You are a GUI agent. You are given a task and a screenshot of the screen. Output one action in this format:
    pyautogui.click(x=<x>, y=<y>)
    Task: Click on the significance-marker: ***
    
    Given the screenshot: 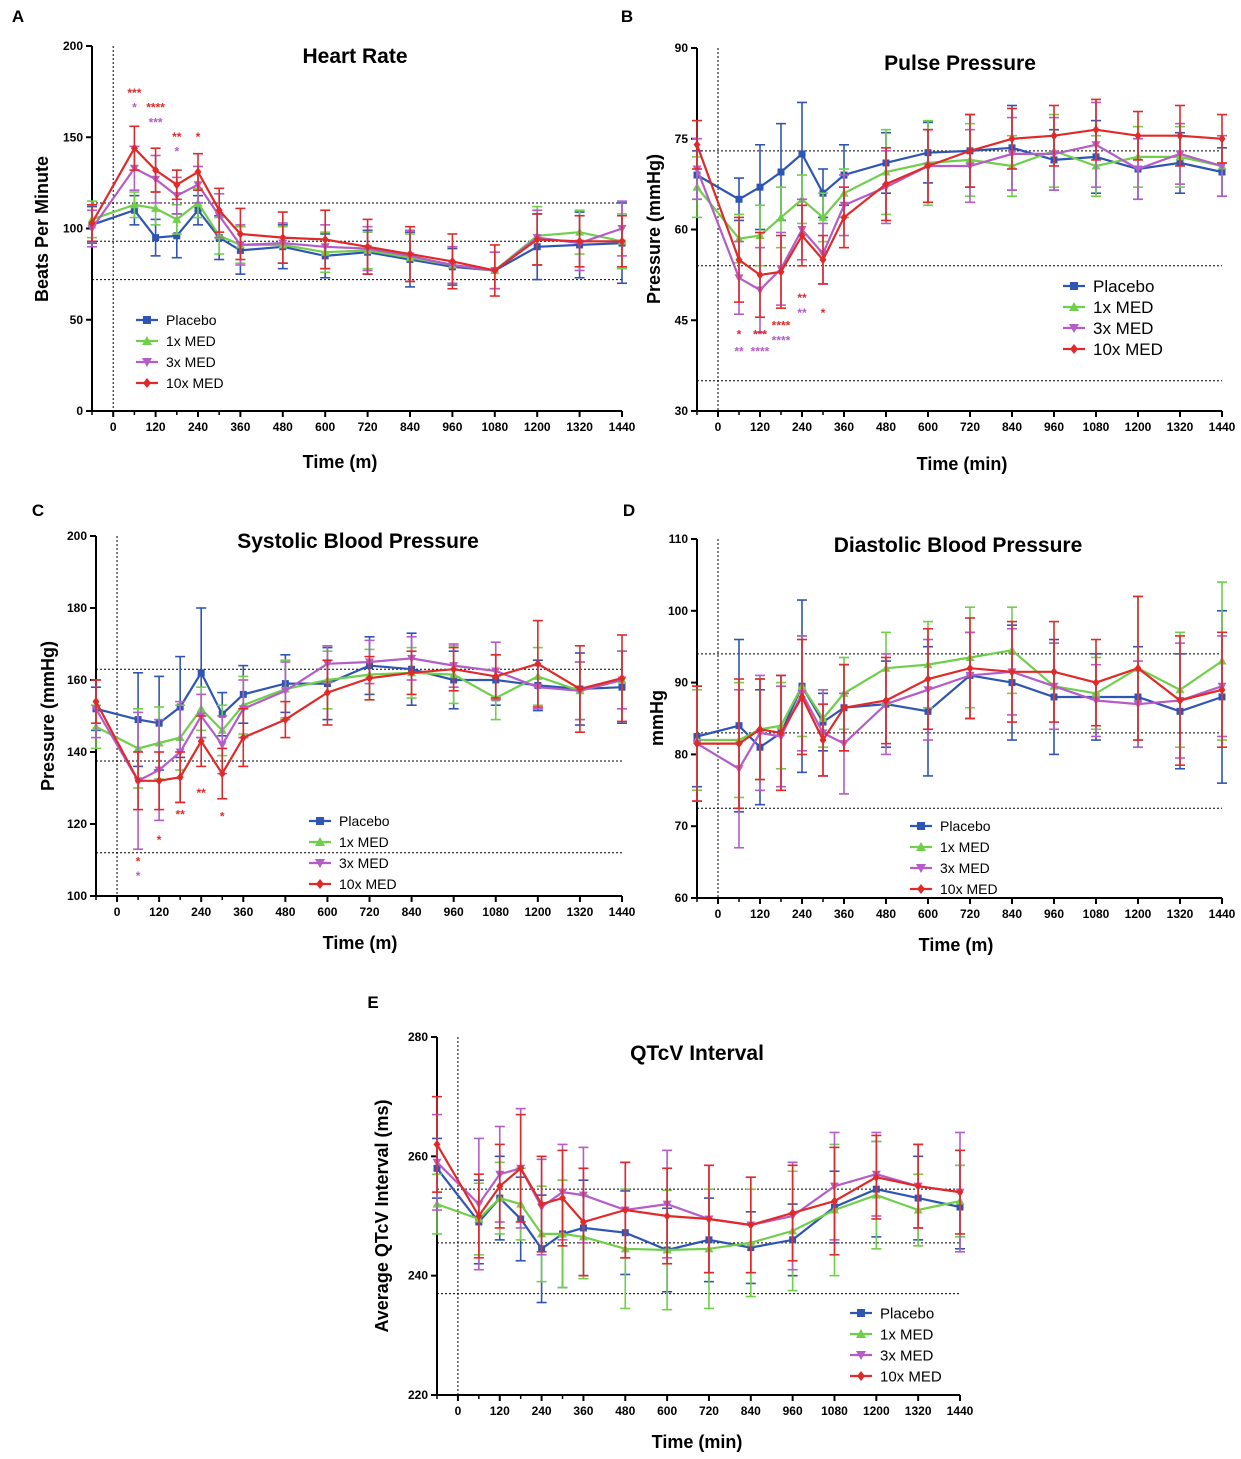 What is the action you would take?
    pyautogui.click(x=156, y=122)
    